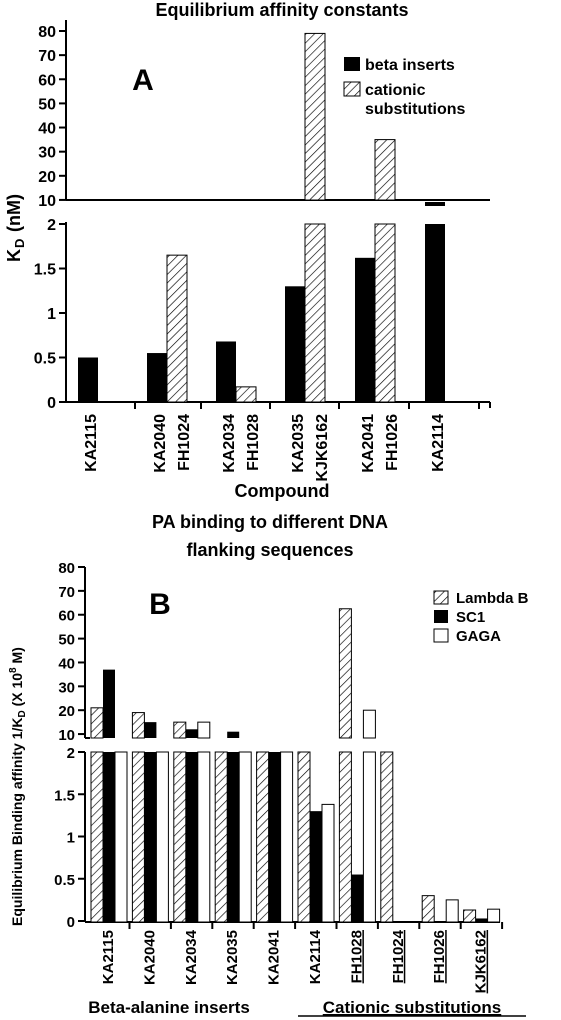 This screenshot has height=1020, width=561. What do you see at coordinates (160, 604) in the screenshot?
I see `panel-b-label: B` at bounding box center [160, 604].